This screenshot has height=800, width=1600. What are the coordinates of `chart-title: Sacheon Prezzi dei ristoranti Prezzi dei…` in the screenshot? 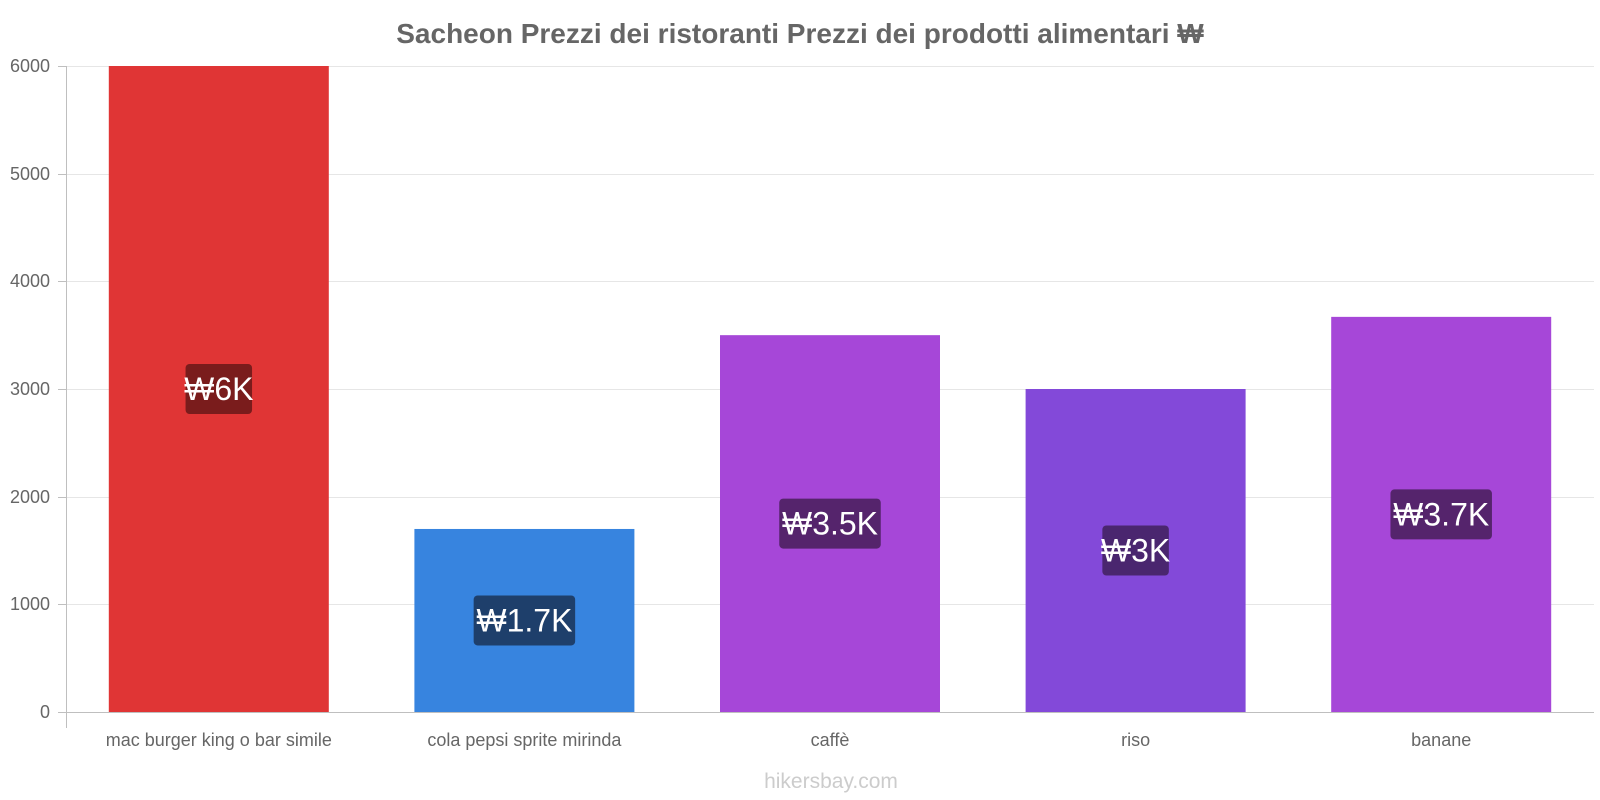 It's located at (800, 33).